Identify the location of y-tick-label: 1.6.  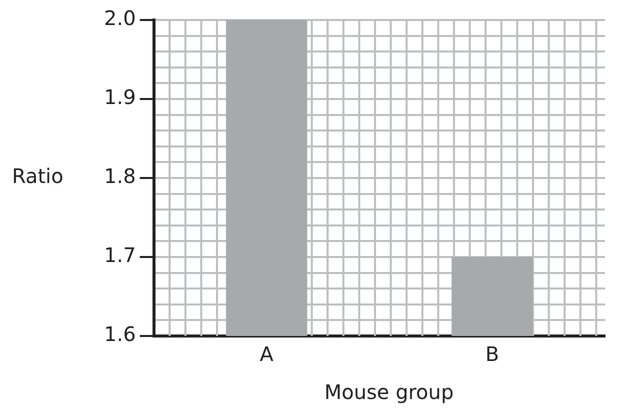
(120, 334).